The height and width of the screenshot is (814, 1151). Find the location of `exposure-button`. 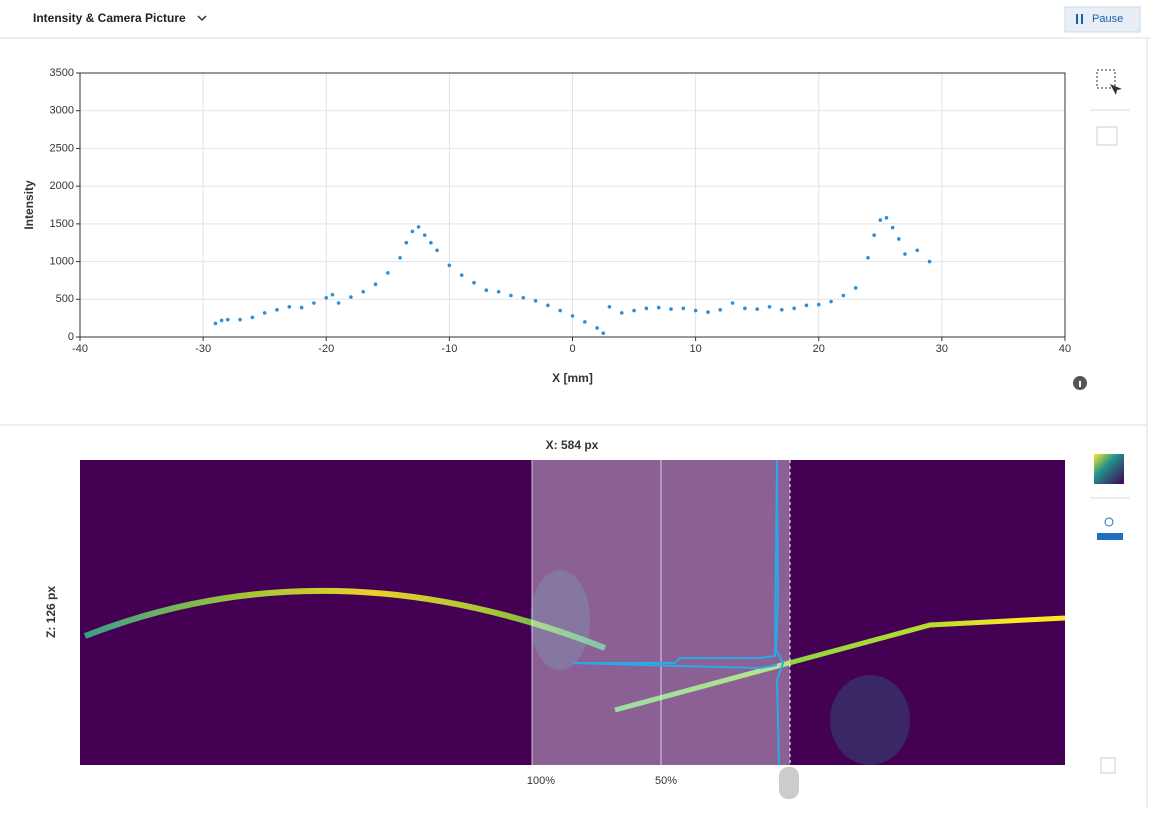

exposure-button is located at coordinates (1109, 522).